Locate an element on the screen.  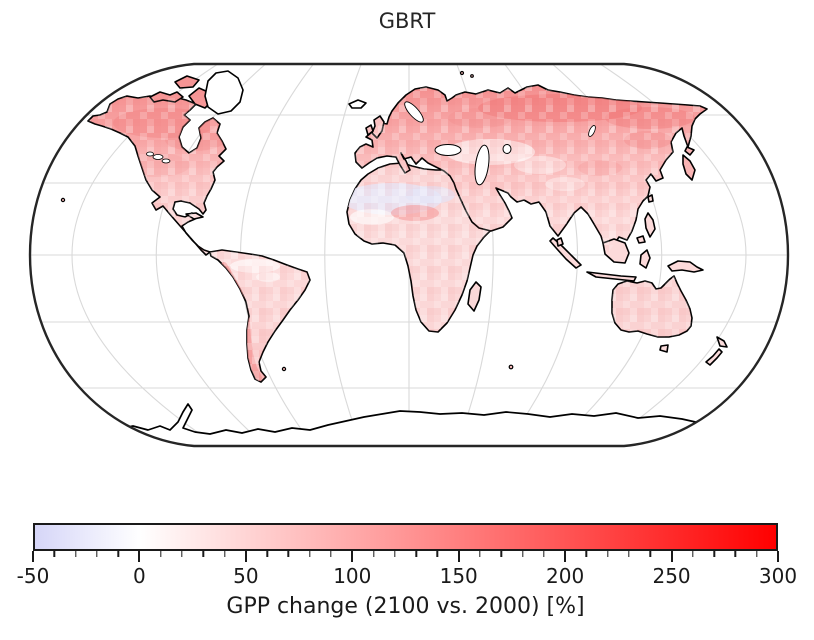
iceland is located at coordinates (357, 104).